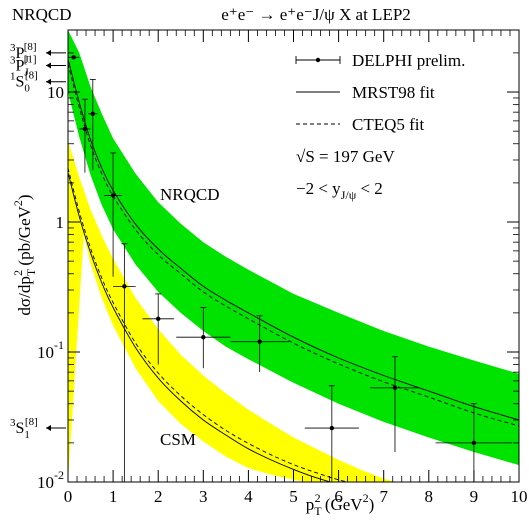 The width and height of the screenshot is (529, 527). Describe the element at coordinates (23, 53) in the screenshot. I see `state-label: 3PJ[8]` at that location.